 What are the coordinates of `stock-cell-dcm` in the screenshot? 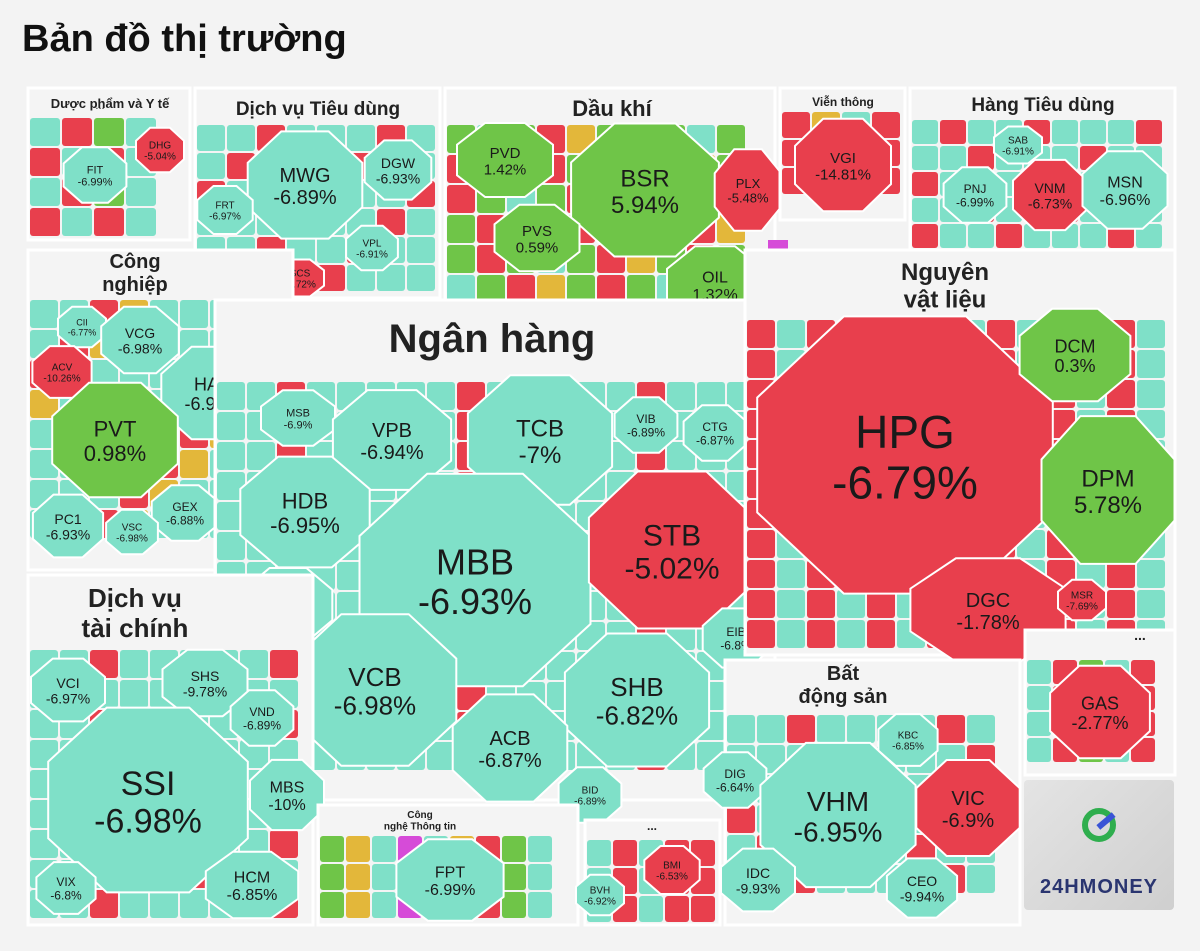 It's located at (1075, 355).